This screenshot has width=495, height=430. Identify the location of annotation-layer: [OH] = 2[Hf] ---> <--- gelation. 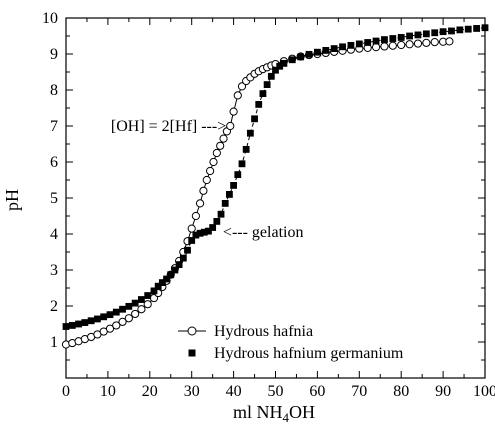
(207, 179).